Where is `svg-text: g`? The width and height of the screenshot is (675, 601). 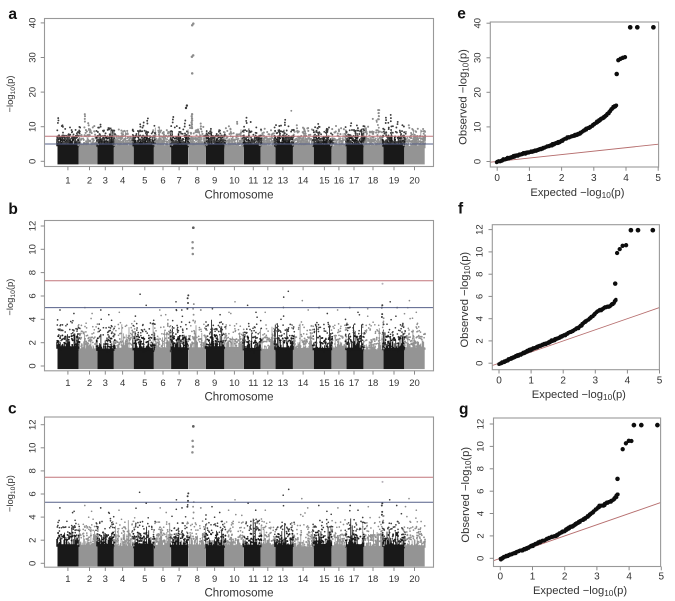
svg-text: g is located at coordinates (463, 409).